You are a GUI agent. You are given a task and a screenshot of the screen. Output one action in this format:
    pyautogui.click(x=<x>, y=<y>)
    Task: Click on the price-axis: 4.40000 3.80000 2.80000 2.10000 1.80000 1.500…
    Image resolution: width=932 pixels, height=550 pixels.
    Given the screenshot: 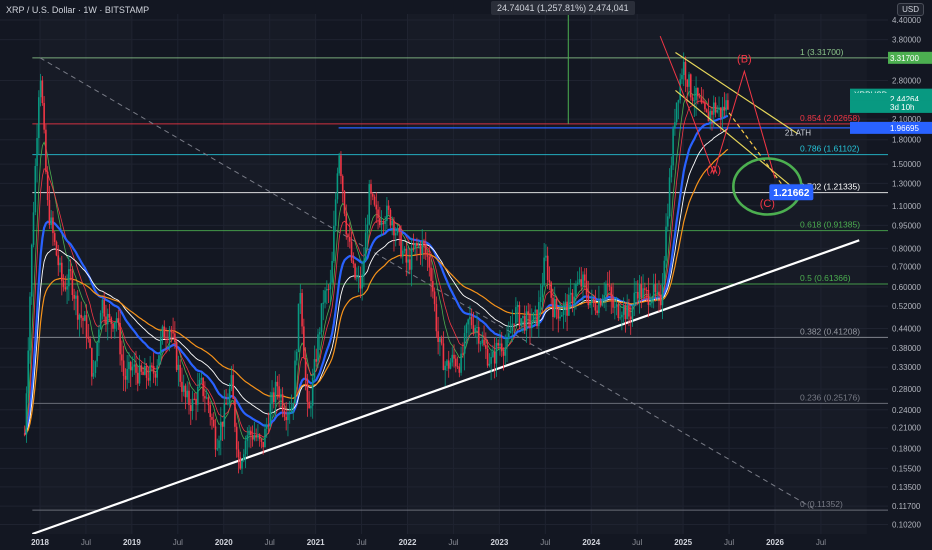 What is the action you would take?
    pyautogui.click(x=891, y=275)
    